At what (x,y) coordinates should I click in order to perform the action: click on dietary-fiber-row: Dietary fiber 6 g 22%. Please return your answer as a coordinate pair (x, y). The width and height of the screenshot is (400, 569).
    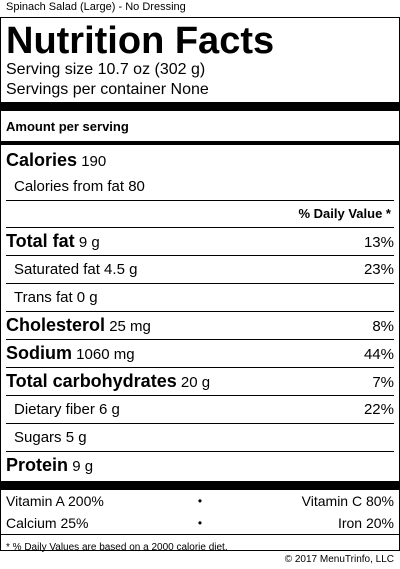
    Looking at the image, I should click on (200, 409).